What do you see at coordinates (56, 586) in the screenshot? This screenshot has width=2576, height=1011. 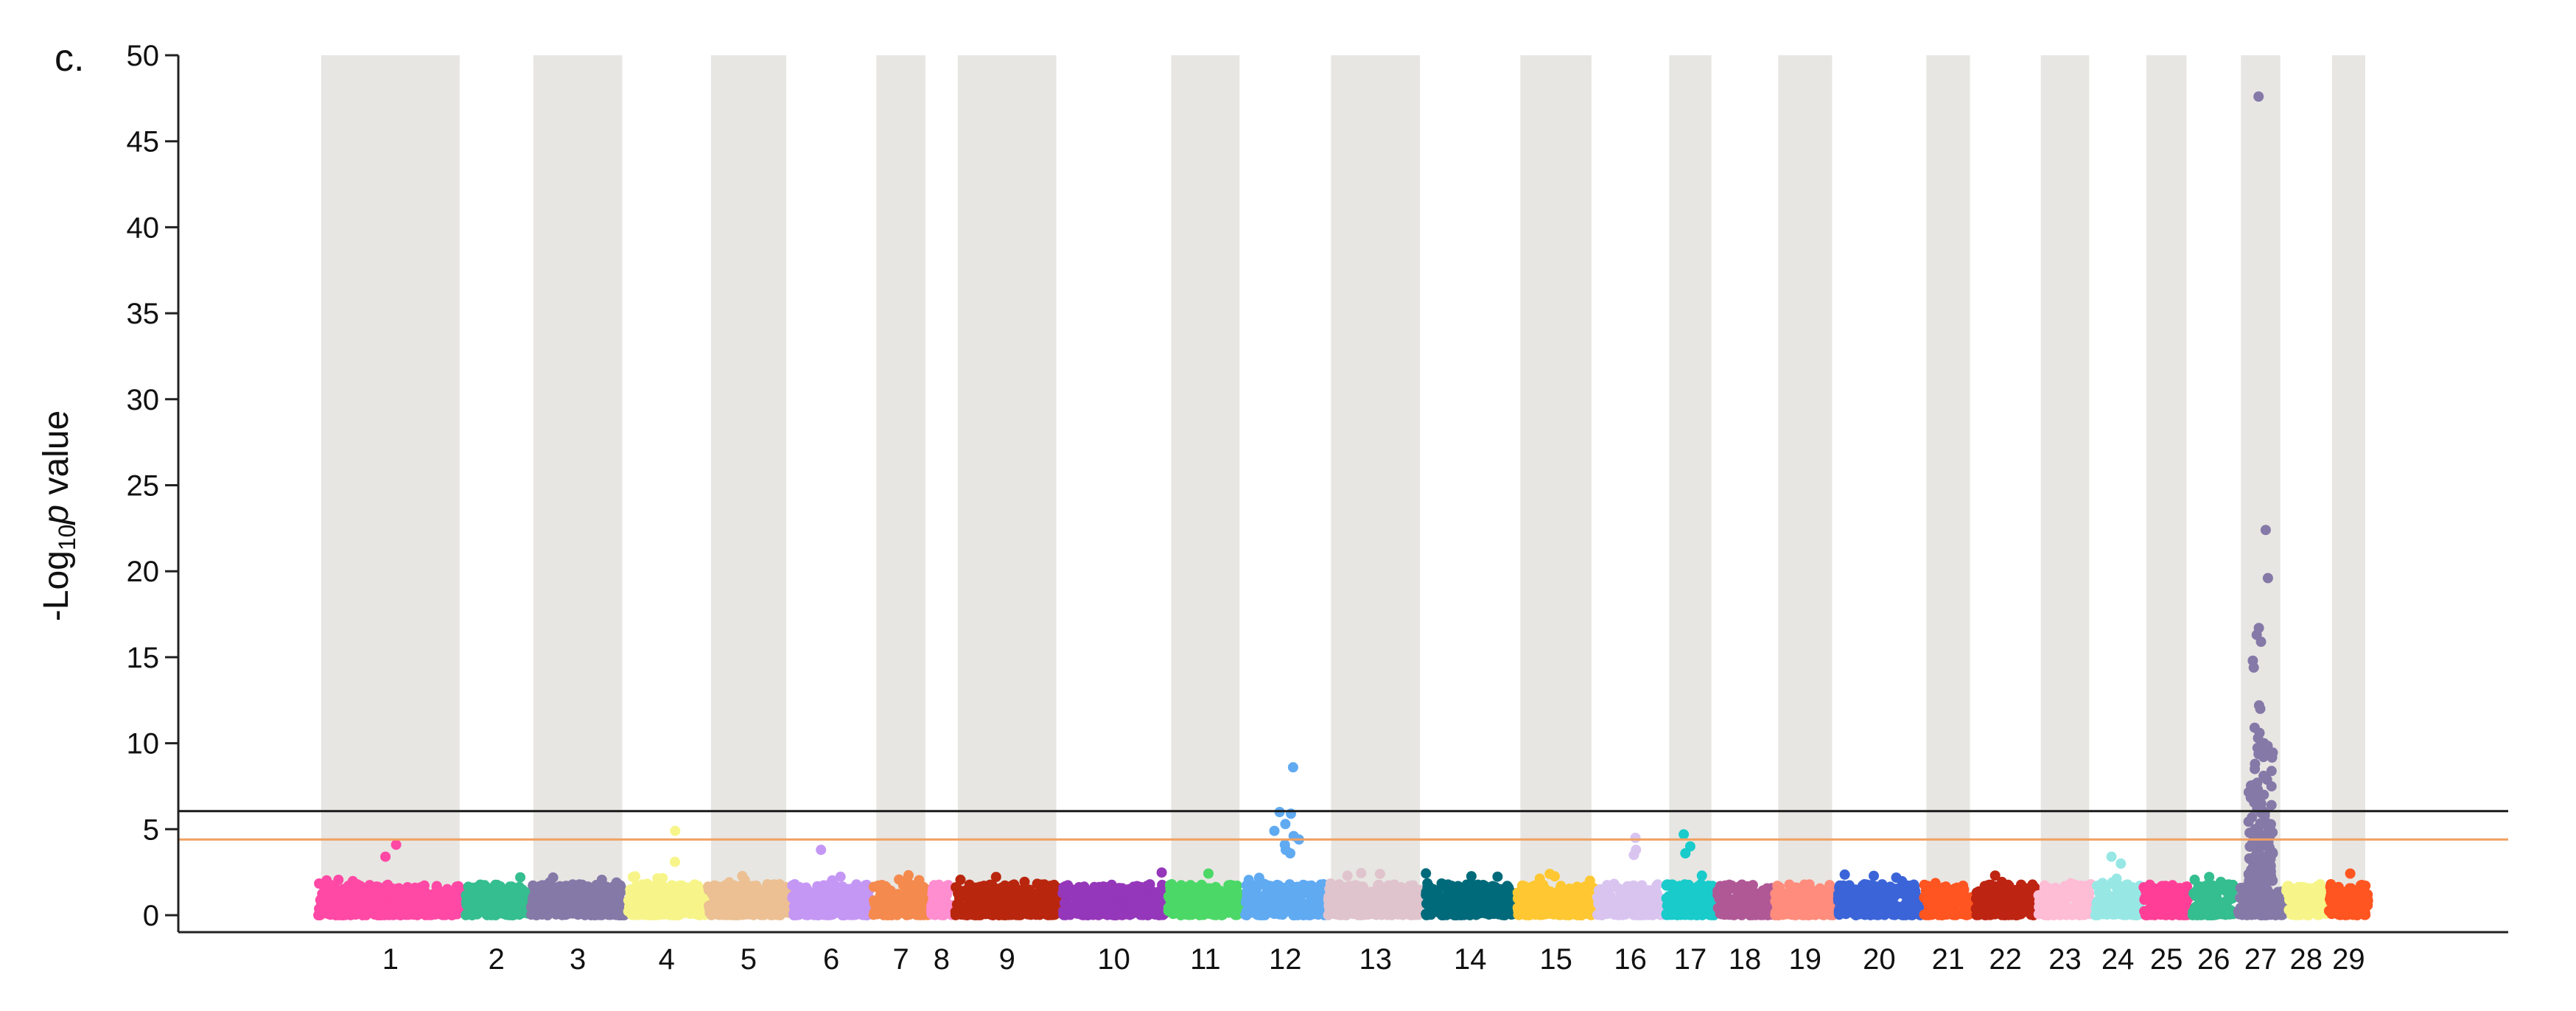 I see `y-axis-title-prefix: -Log` at bounding box center [56, 586].